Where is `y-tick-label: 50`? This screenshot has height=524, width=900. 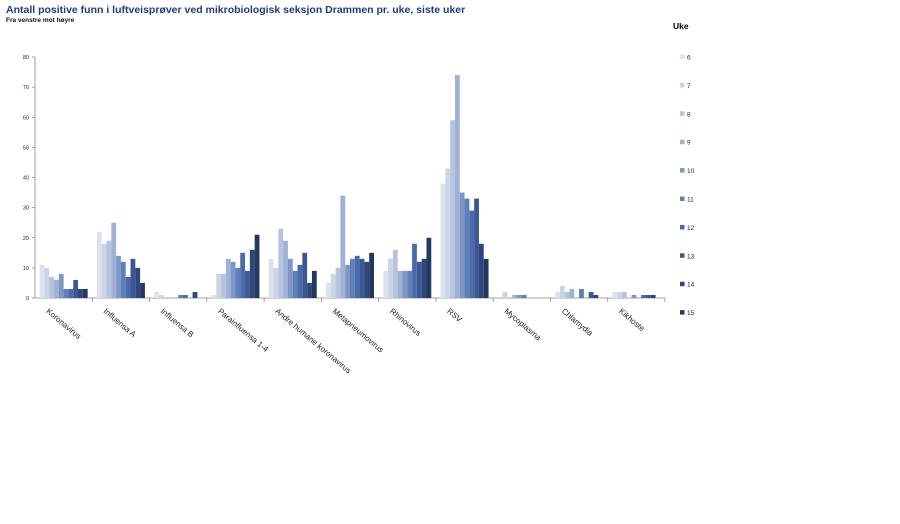 y-tick-label: 50 is located at coordinates (26, 148).